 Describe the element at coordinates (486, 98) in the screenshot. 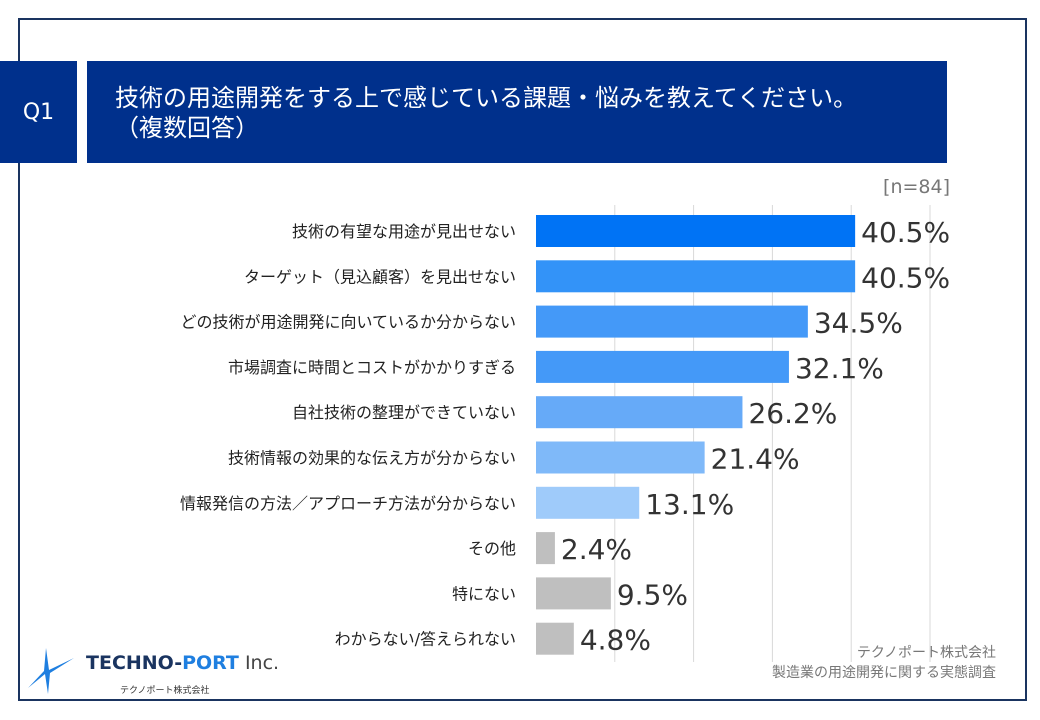

I see `title-line-1: 技術の用途開発をする上で感じている課題・悩みを教えてください。` at that location.